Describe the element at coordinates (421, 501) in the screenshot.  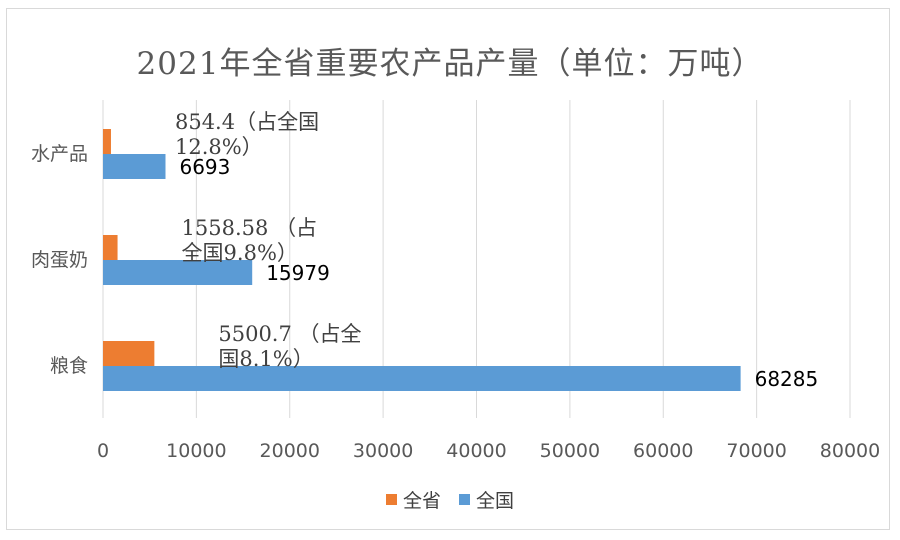
I see `legend-label-province: 全省` at that location.